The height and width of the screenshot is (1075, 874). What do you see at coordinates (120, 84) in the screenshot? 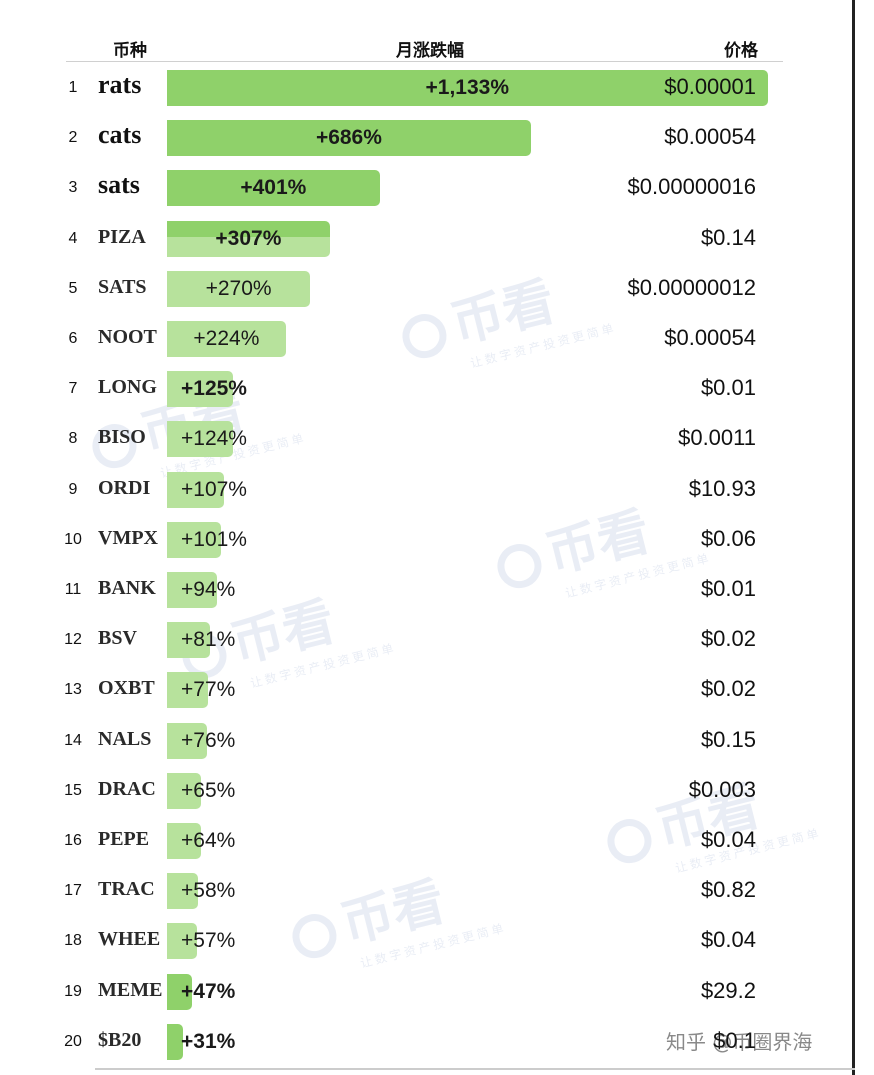
I see `coin-name: rats` at bounding box center [120, 84].